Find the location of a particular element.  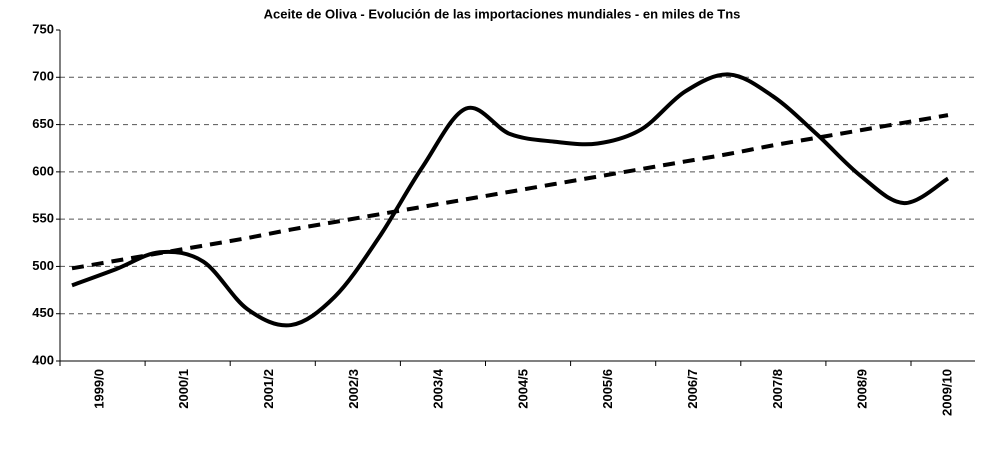

x-tick-label: 2004/5 is located at coordinates (522, 389).